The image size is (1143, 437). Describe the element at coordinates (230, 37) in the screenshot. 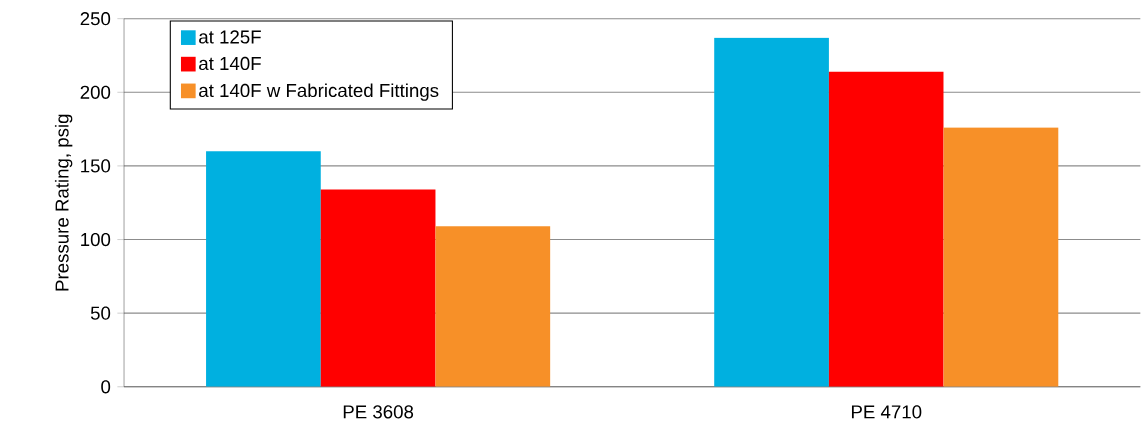

I see `legend-label: at 125F` at that location.